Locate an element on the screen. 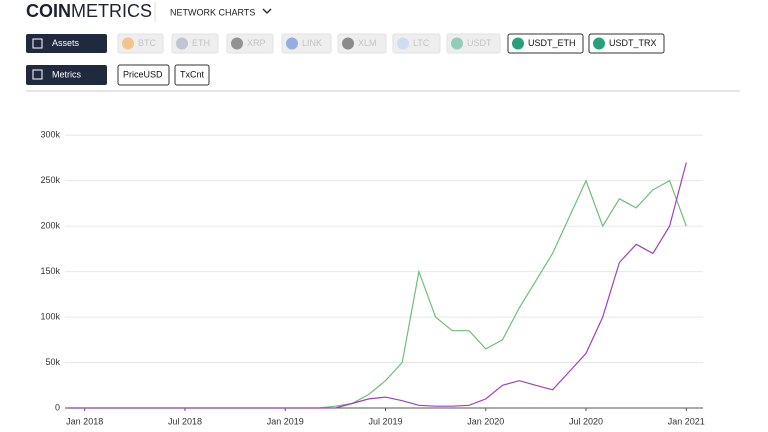 Image resolution: width=768 pixels, height=432 pixels. y-tick-label: 300k is located at coordinates (50, 135).